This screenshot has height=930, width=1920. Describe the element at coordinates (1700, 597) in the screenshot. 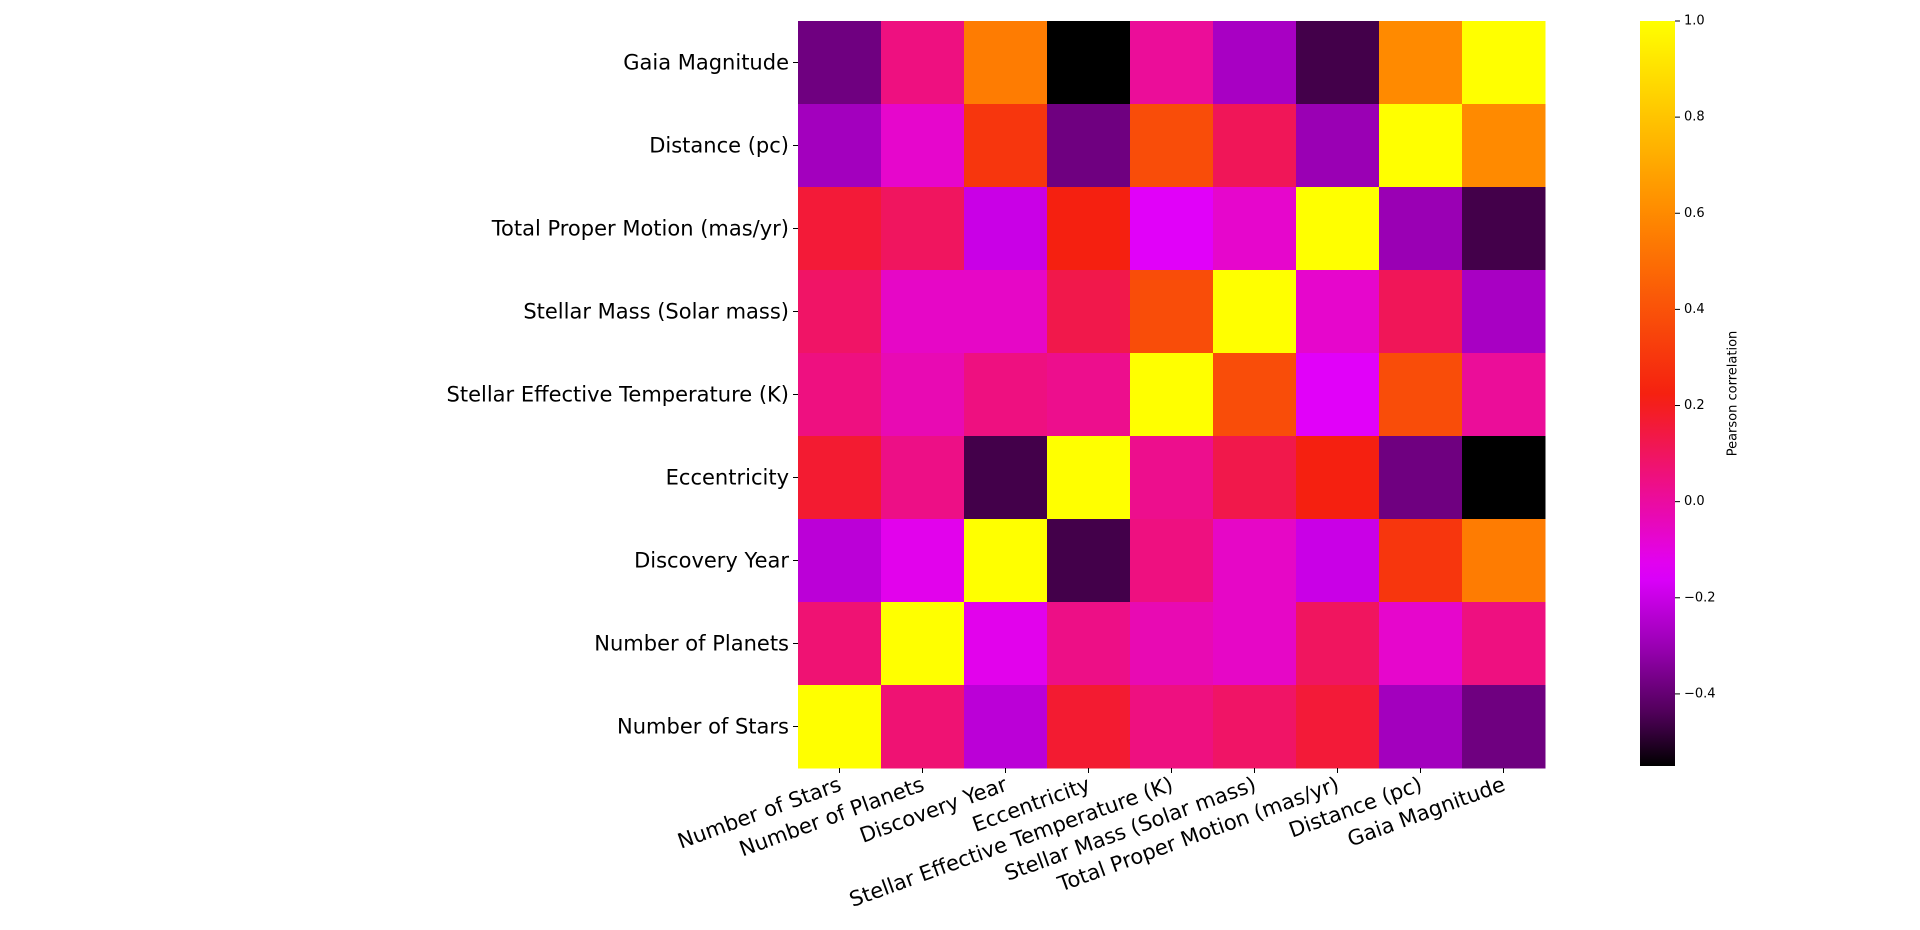

I see `colorbar-tick-label: −0.2` at that location.